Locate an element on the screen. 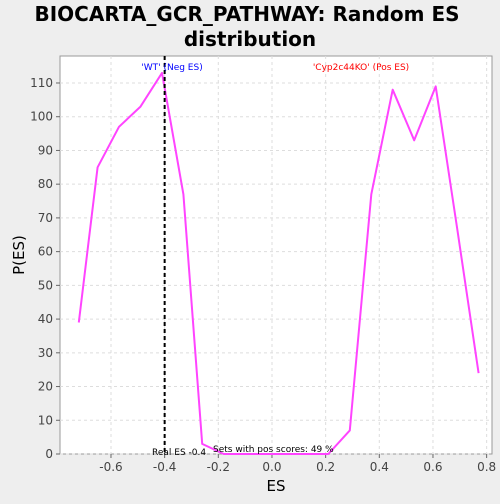  y-axis-label: P(ES) is located at coordinates (19, 255).